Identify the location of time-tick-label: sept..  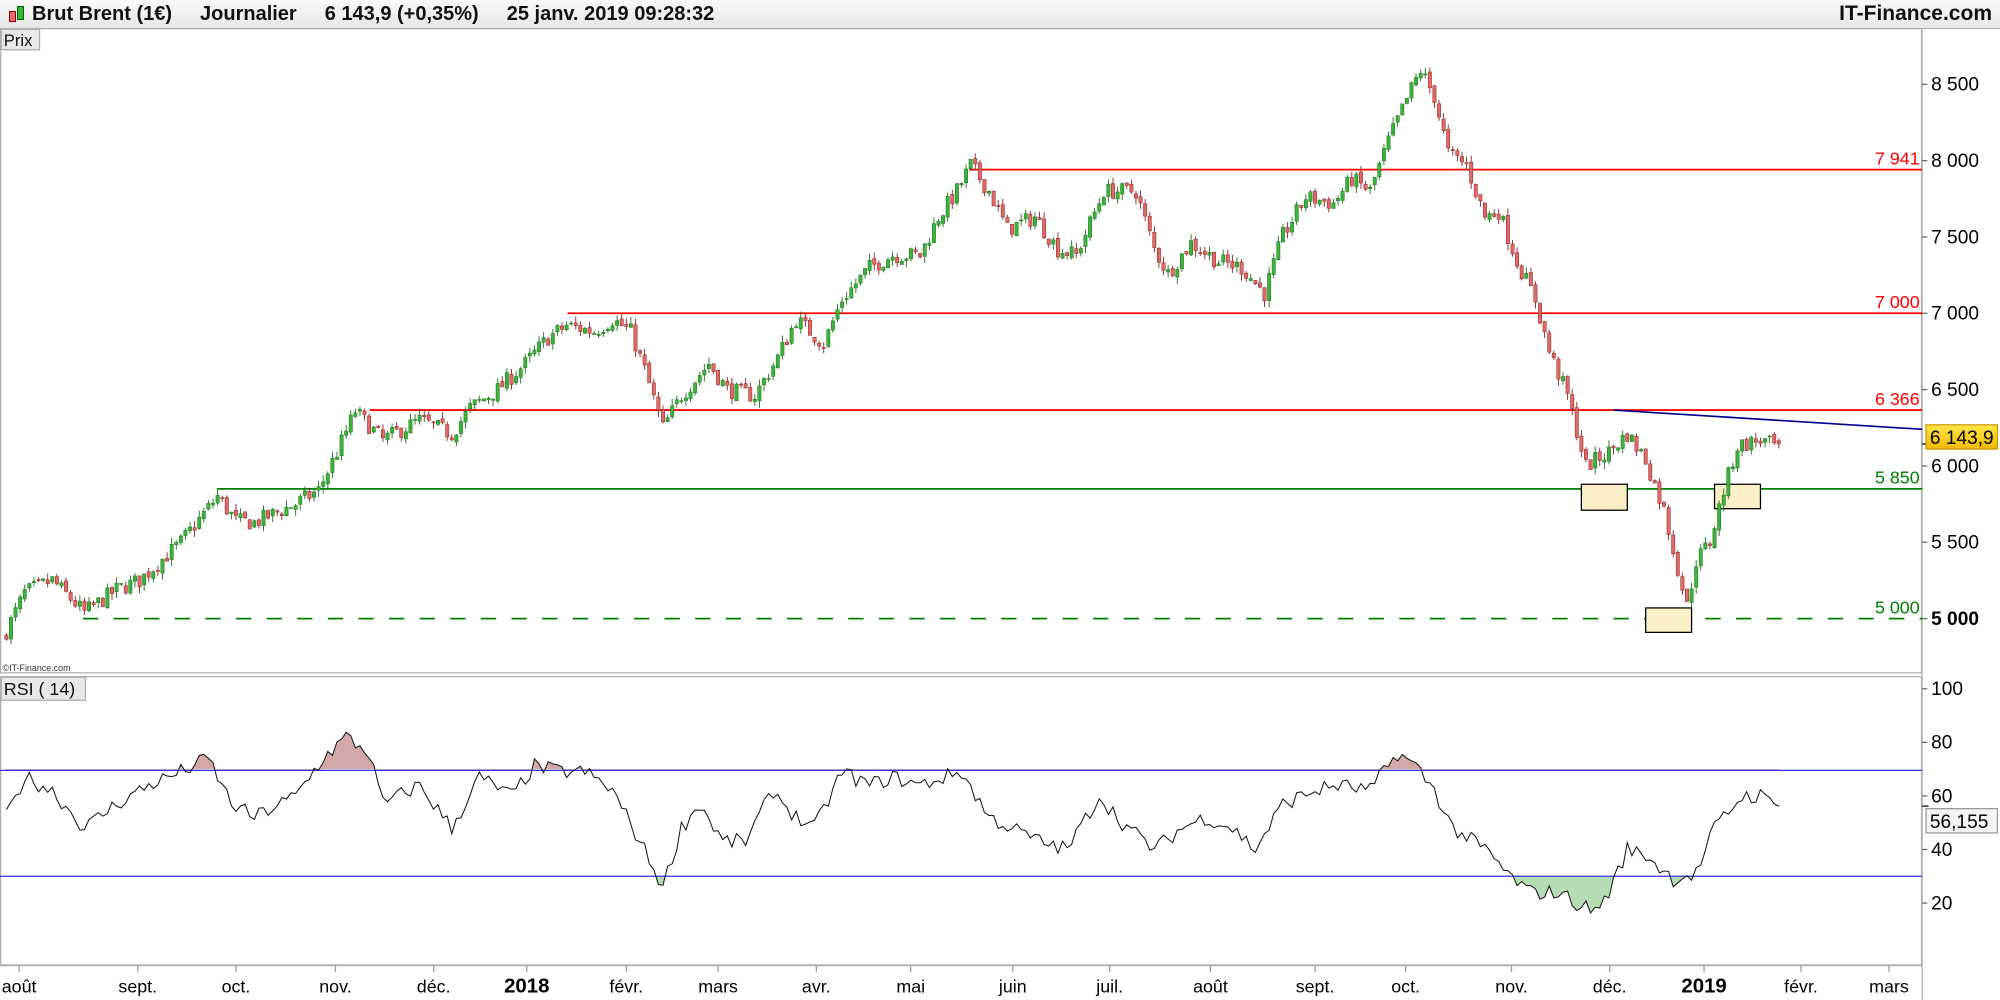
(1315, 986).